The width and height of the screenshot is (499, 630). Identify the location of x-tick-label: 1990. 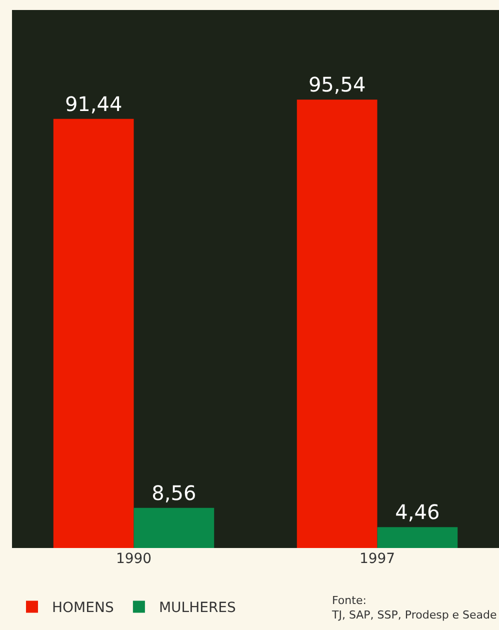
(134, 559).